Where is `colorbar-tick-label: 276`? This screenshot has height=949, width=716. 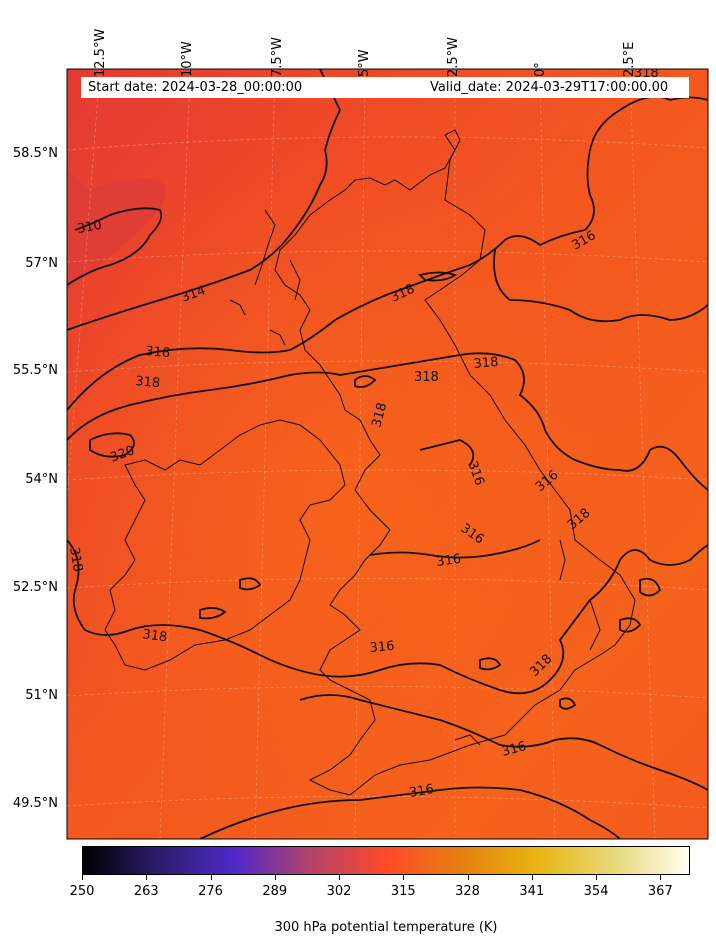
colorbar-tick-label: 276 is located at coordinates (210, 891).